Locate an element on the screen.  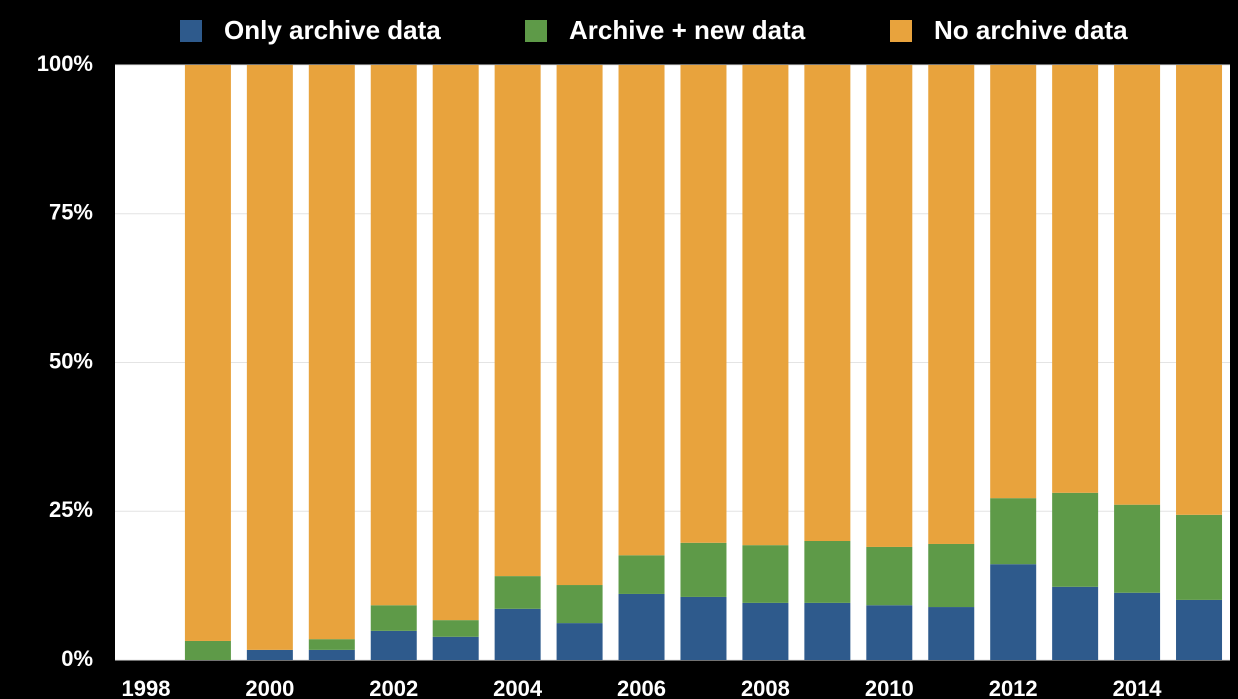
x-tick-label: 2008 is located at coordinates (765, 687).